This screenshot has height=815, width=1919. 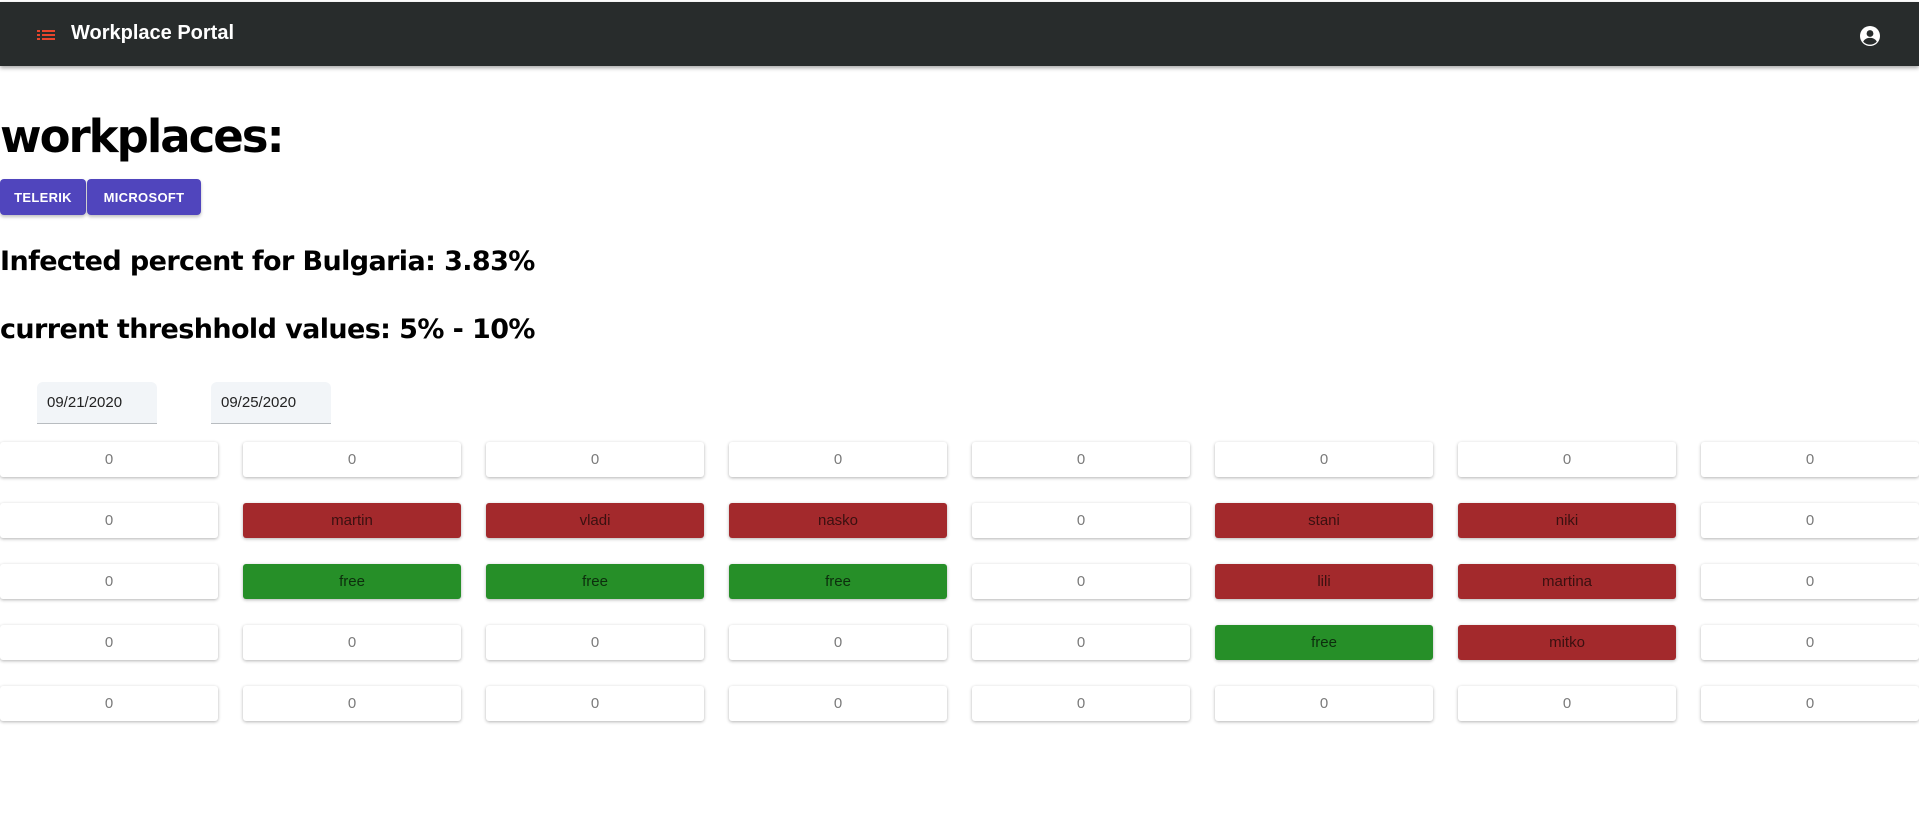 I want to click on workplace-cell: vladi, so click(x=595, y=520).